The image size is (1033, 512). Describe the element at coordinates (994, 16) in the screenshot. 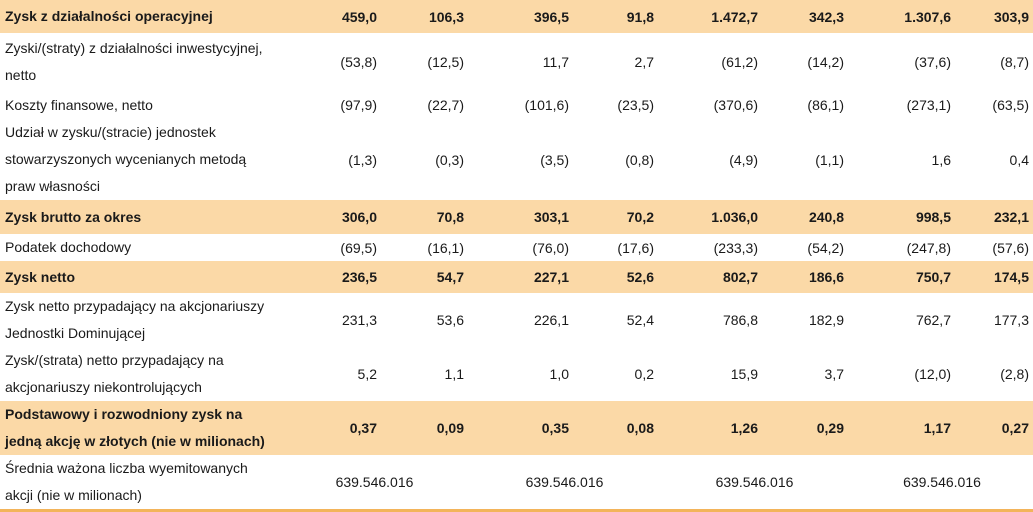

I see `value-cell: 303,9` at that location.